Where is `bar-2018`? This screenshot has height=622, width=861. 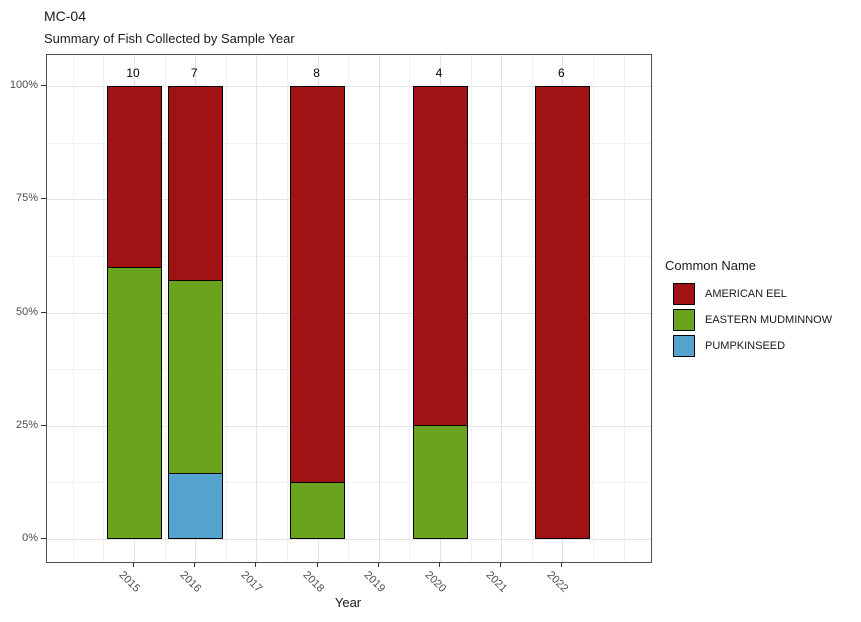 bar-2018 is located at coordinates (318, 312).